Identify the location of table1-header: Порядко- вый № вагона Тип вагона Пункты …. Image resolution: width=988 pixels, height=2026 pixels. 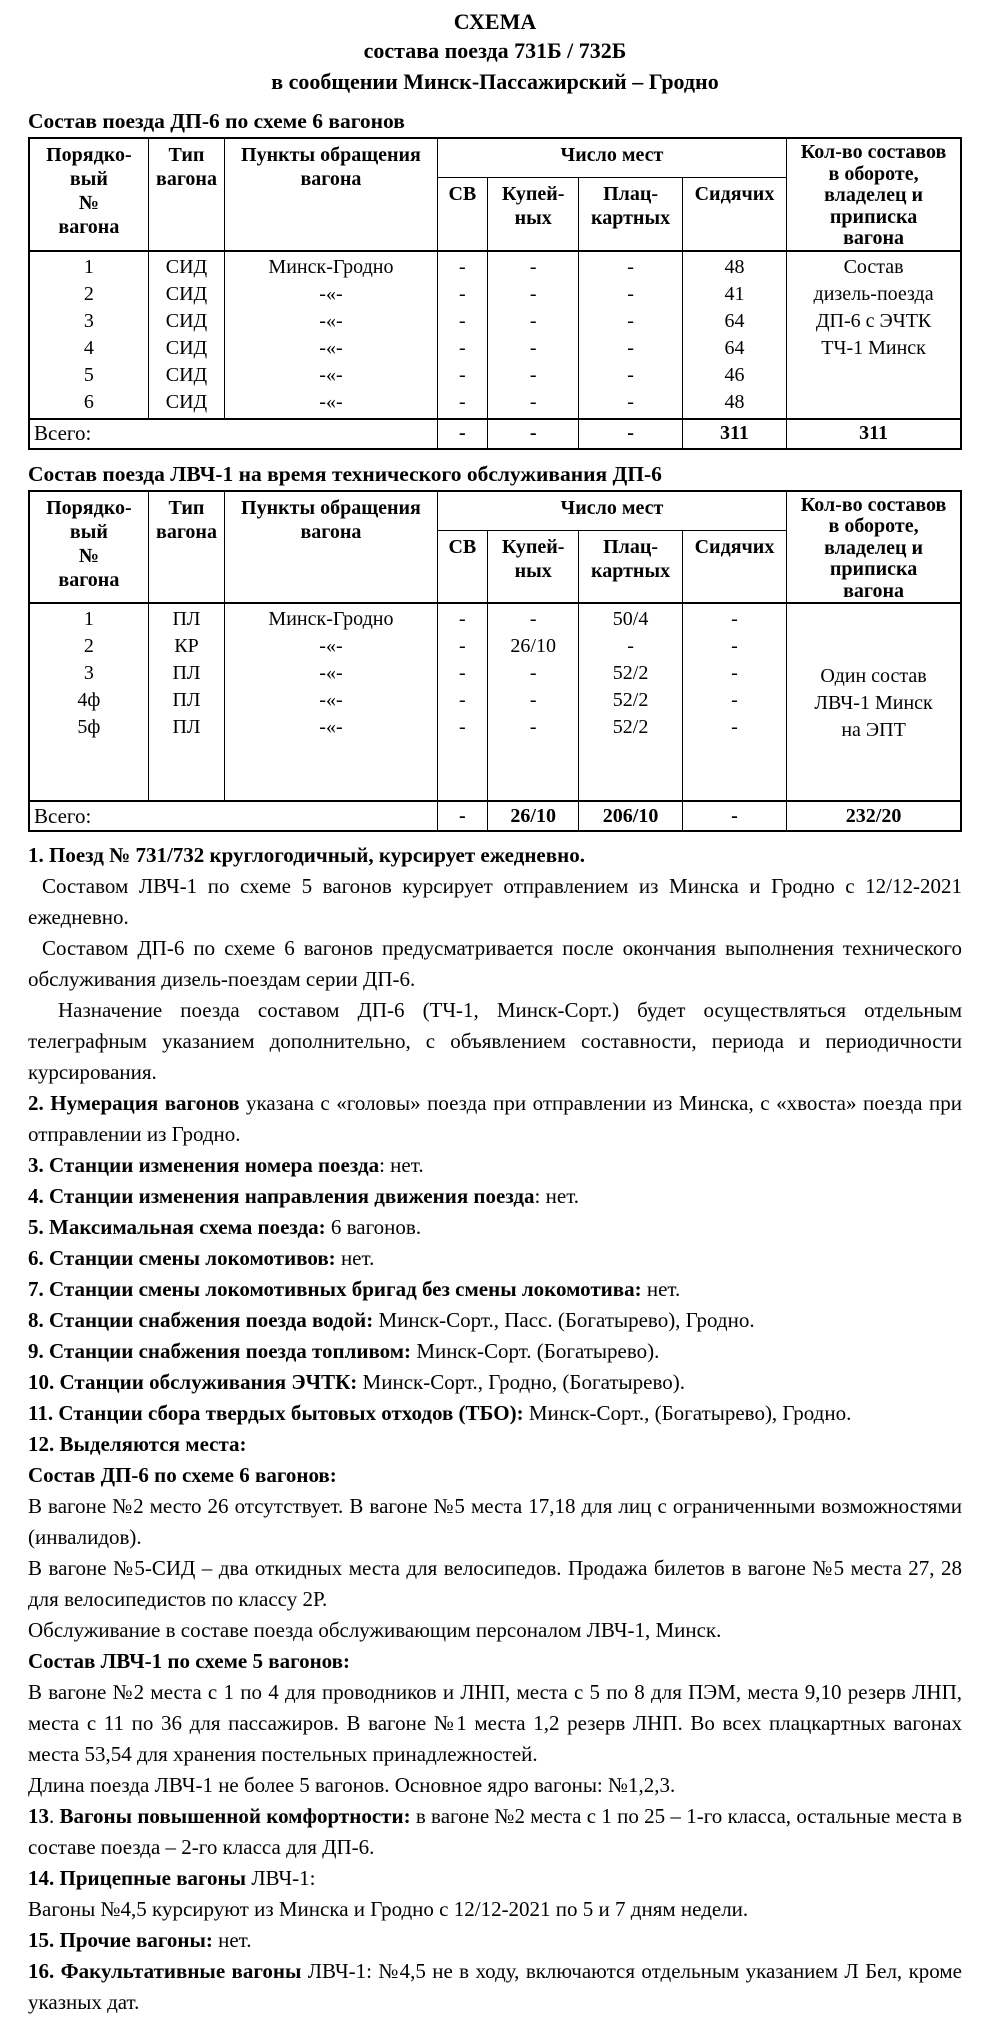
(495, 194).